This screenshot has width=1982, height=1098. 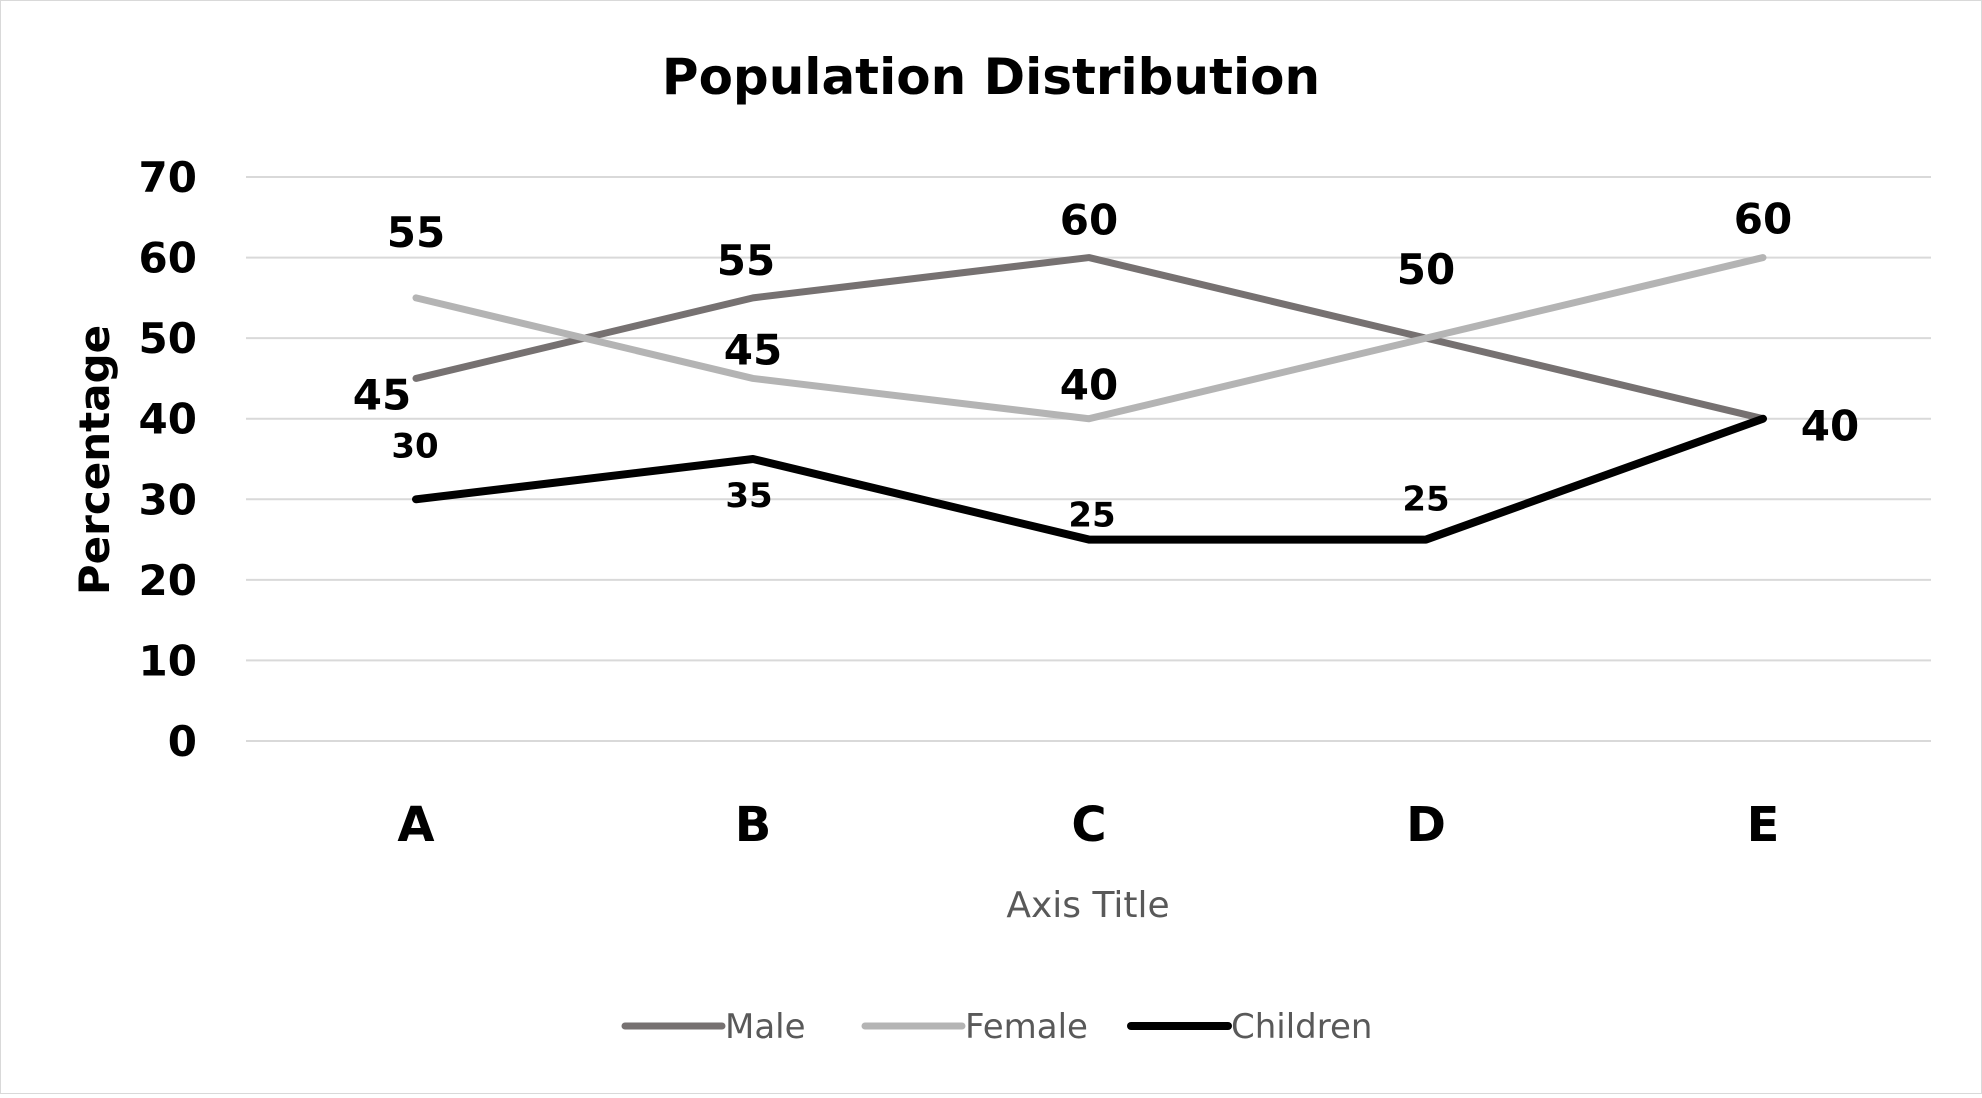 What do you see at coordinates (1026, 1027) in the screenshot?
I see `legend-label-female: Female` at bounding box center [1026, 1027].